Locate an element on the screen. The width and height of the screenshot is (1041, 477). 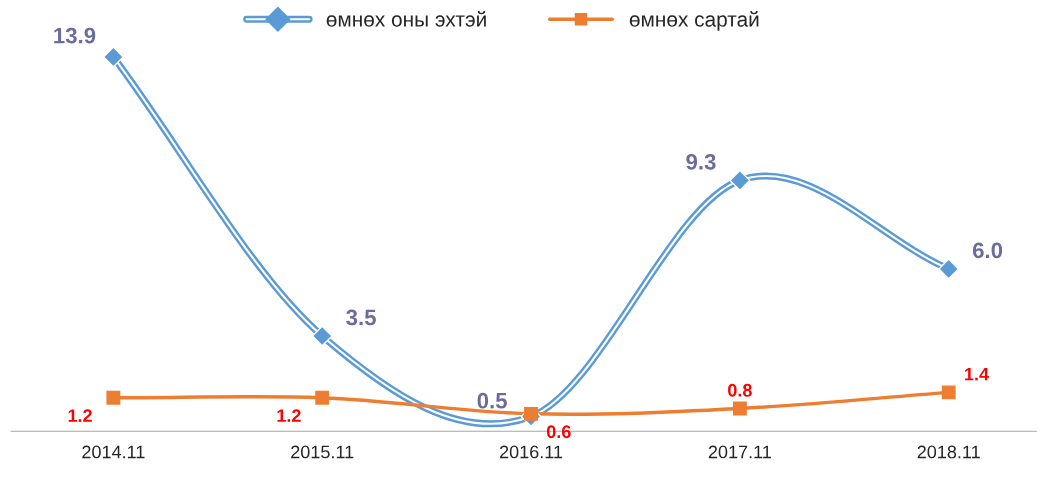
x-tick-label: 2014.11 is located at coordinates (113, 452).